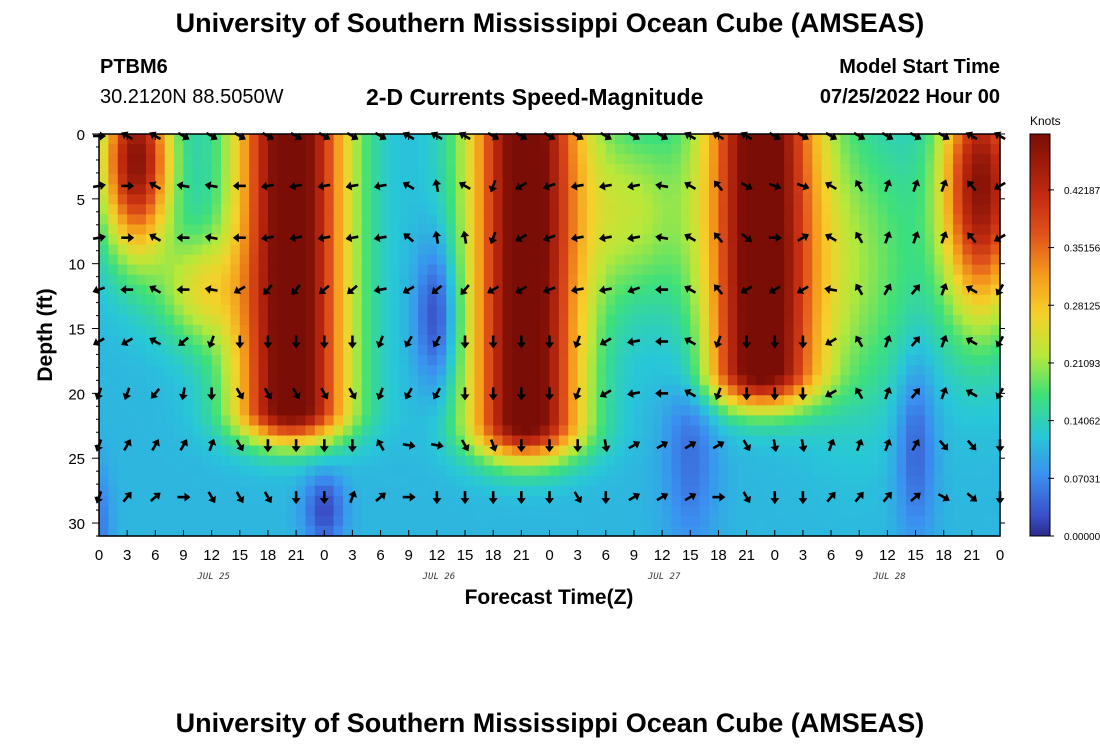 This screenshot has height=750, width=1100. I want to click on colorbar-tick-label: 0.14062, so click(1082, 422).